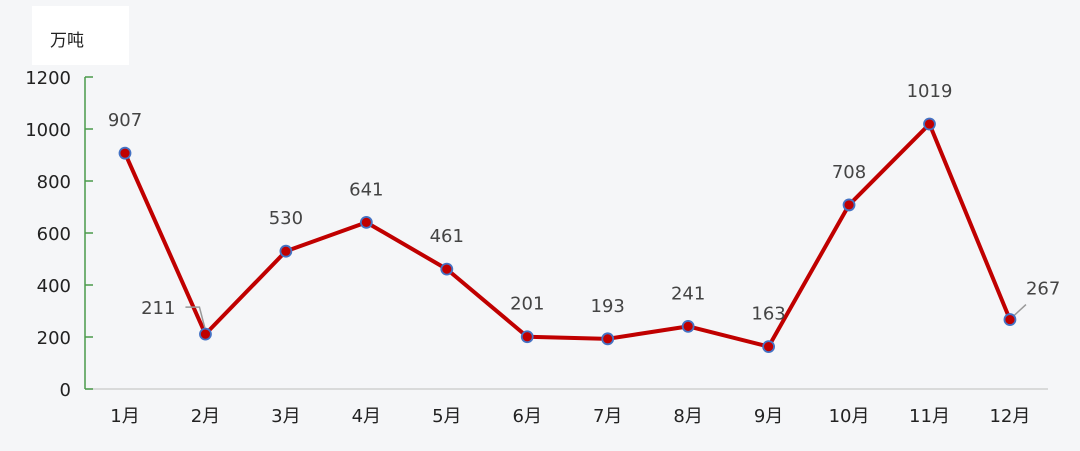  I want to click on x-tick-label: 10月, so click(849, 416).